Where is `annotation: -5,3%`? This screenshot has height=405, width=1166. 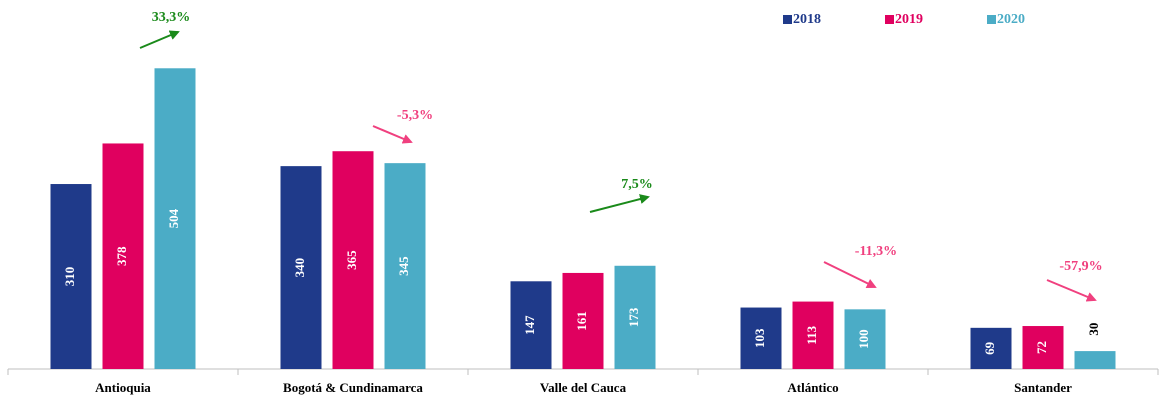
annotation: -5,3% is located at coordinates (415, 115).